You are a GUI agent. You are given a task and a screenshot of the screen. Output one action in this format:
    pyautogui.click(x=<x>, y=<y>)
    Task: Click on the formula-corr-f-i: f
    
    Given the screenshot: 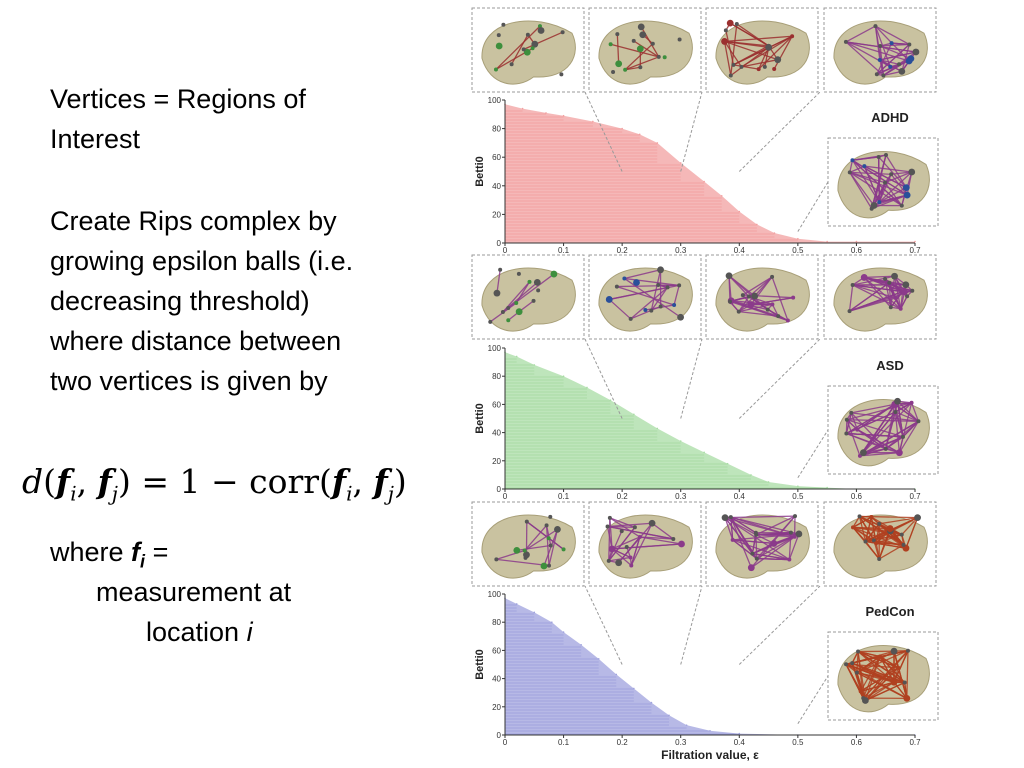 What is the action you would take?
    pyautogui.click(x=339, y=481)
    